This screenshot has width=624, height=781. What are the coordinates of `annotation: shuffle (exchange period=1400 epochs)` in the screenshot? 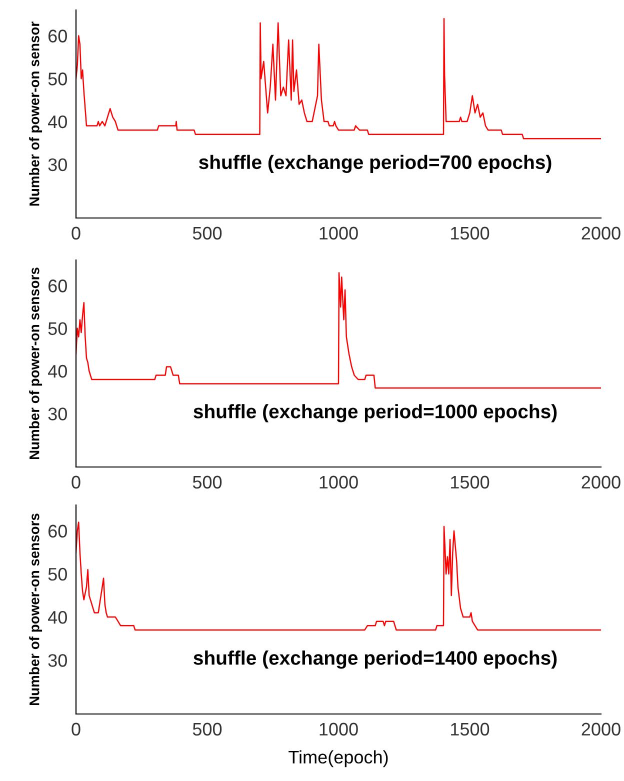 It's located at (375, 659).